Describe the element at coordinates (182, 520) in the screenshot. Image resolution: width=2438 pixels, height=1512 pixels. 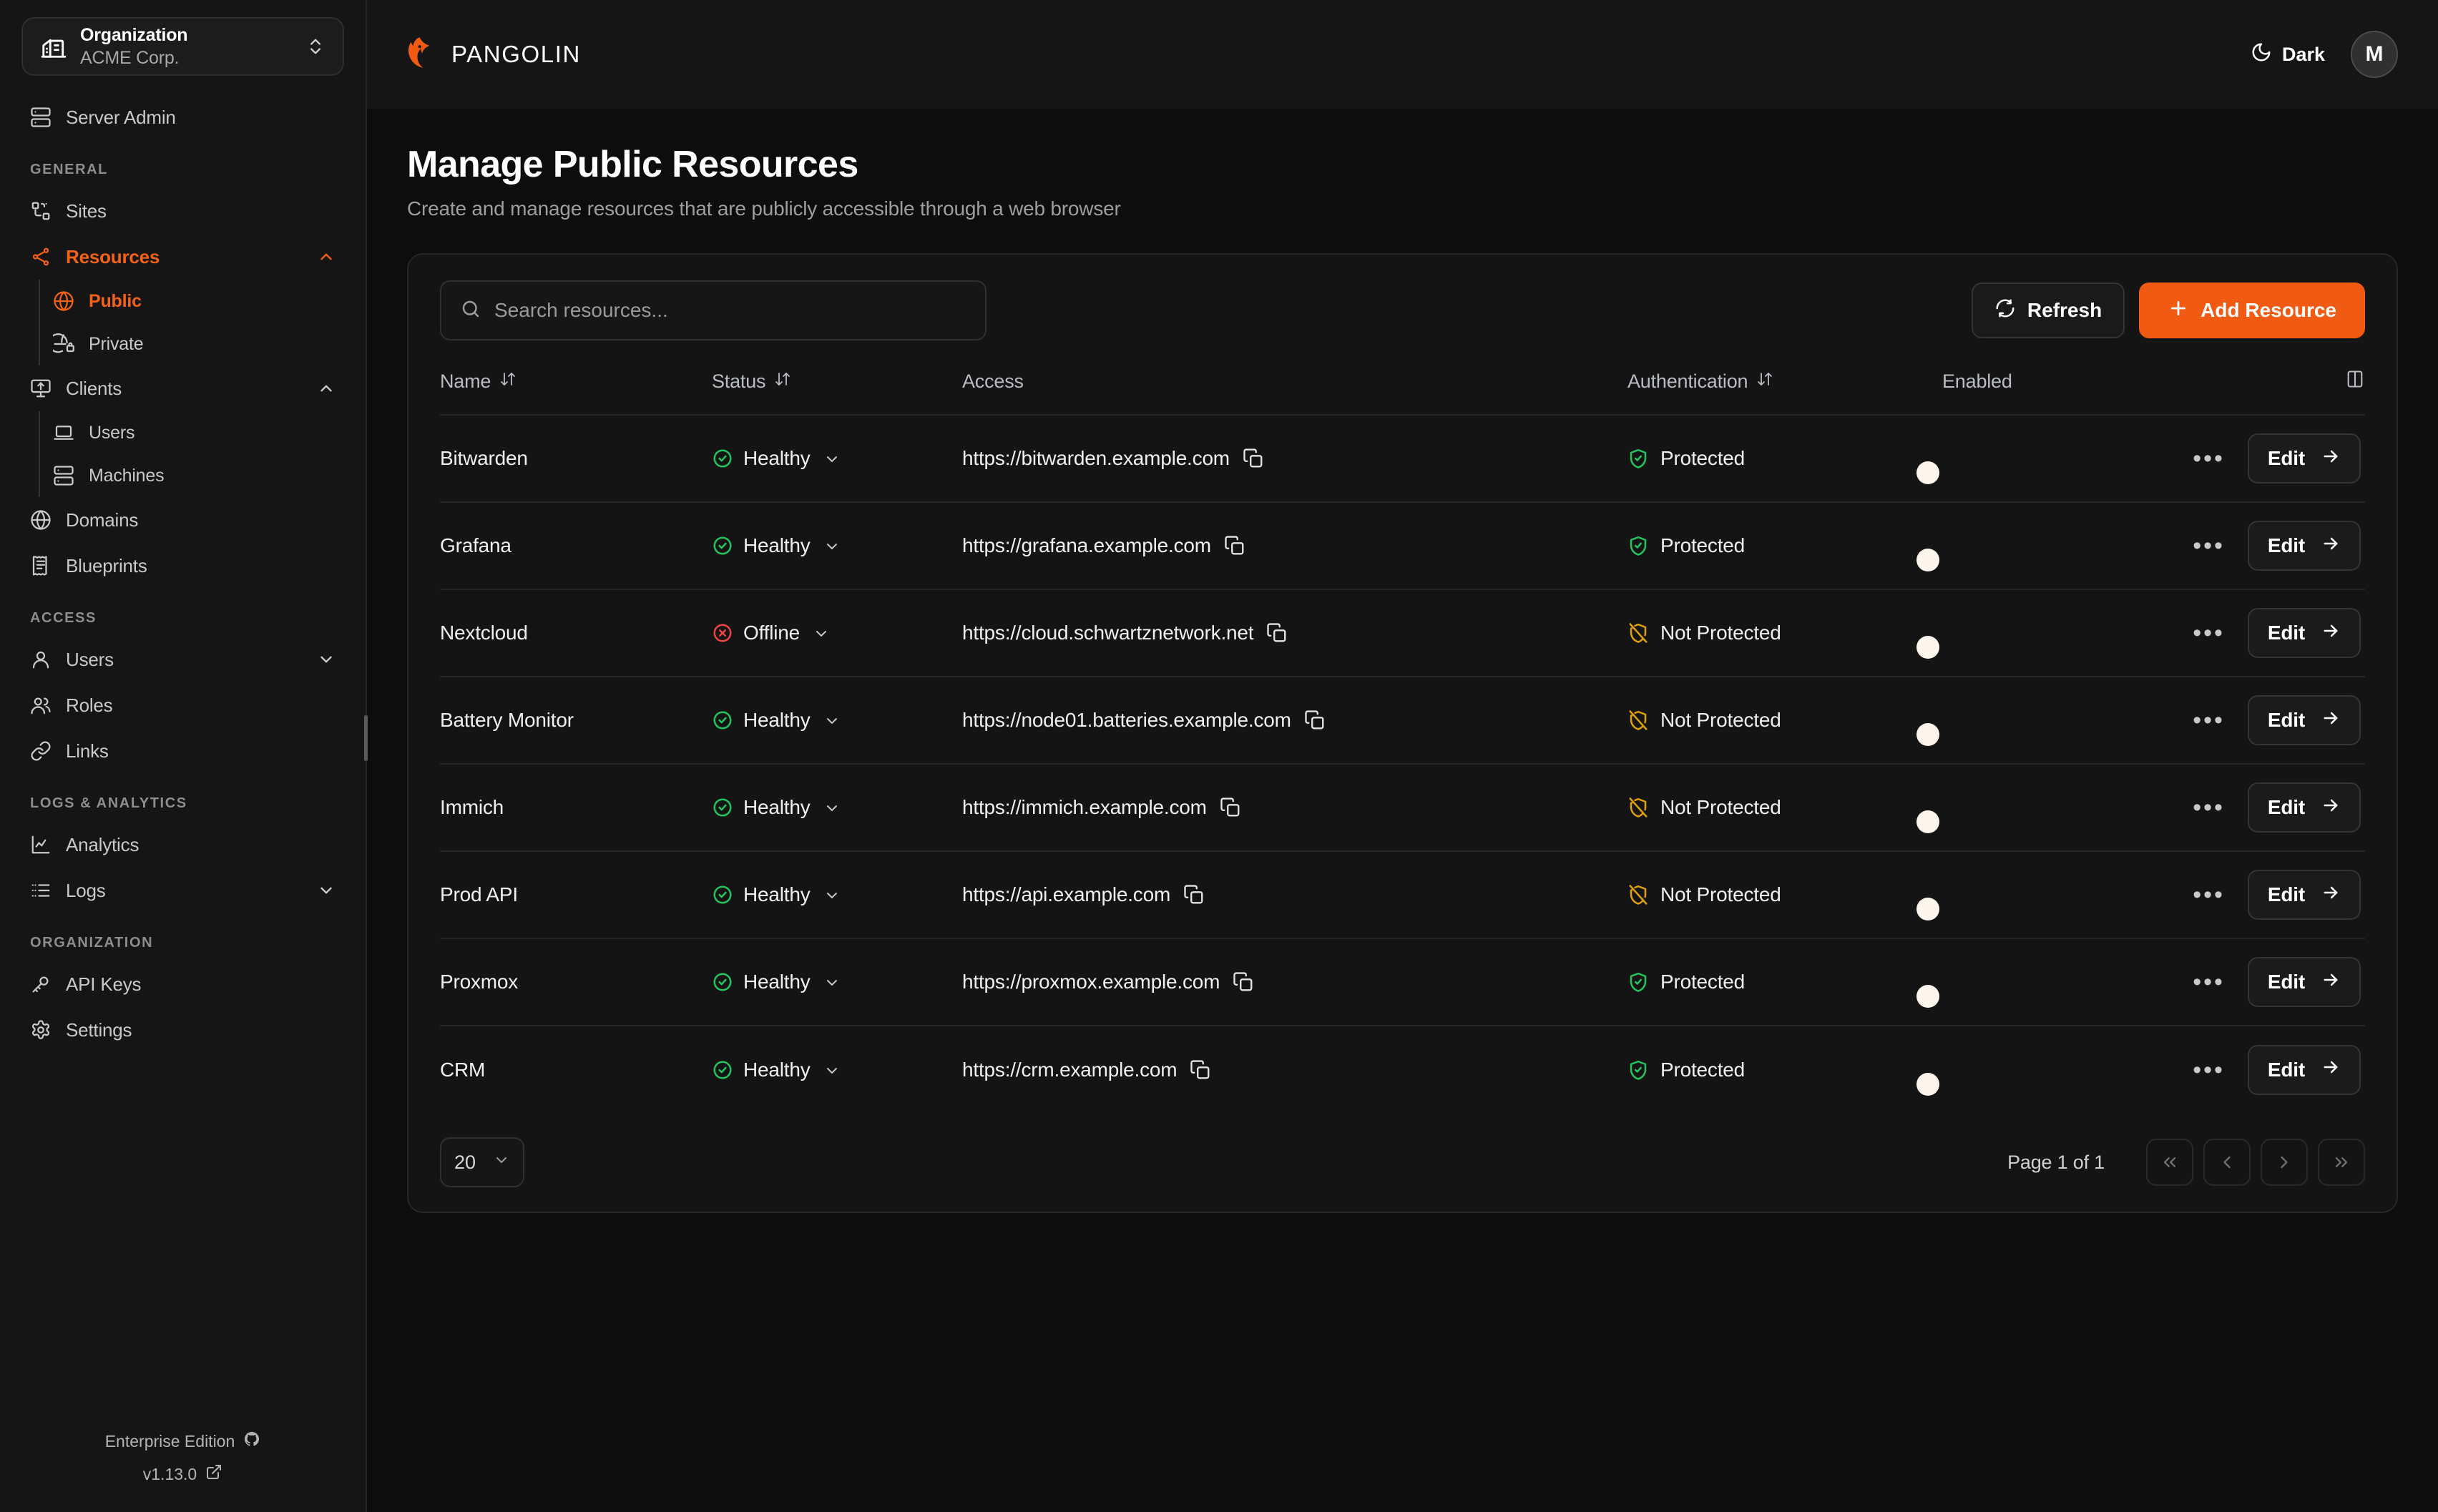
I see `sidebar-item-domains: Domains` at that location.